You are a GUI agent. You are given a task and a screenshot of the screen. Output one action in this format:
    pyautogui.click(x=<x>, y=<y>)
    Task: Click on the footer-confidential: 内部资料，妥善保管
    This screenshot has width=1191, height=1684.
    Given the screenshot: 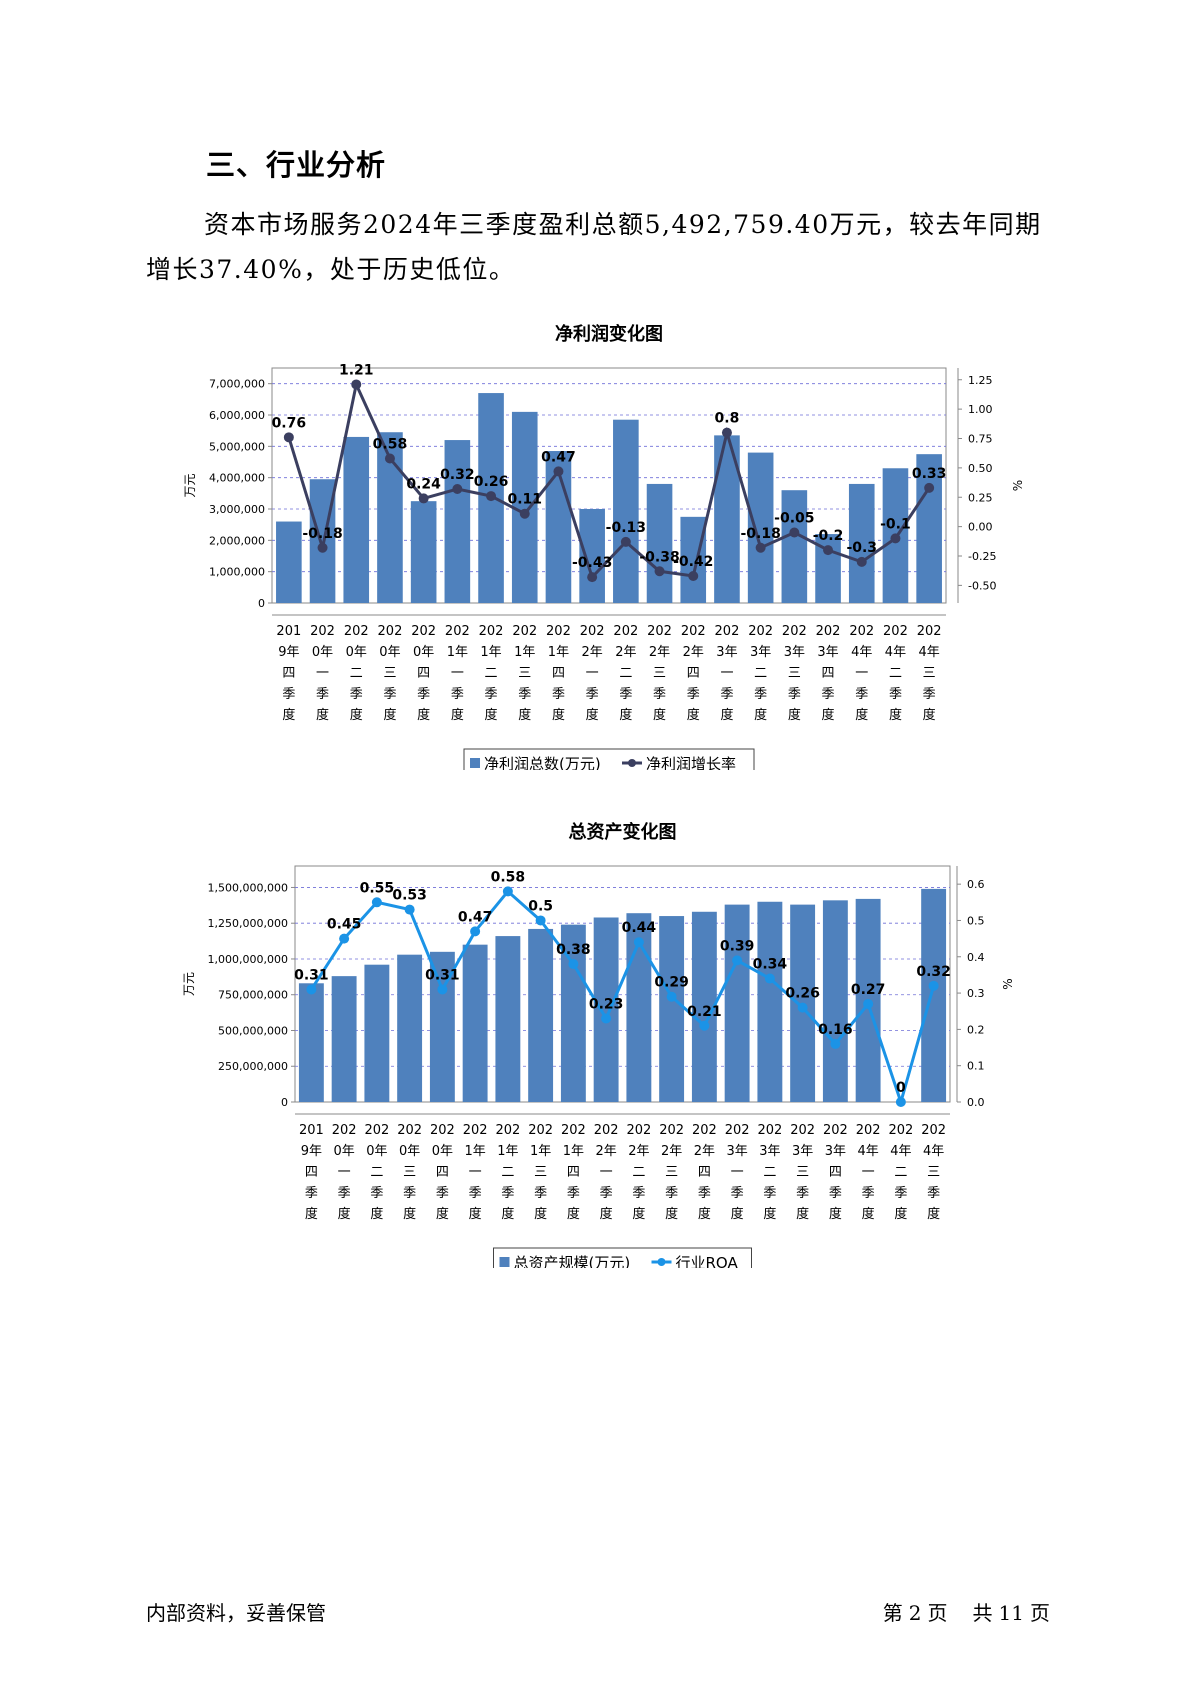 What is the action you would take?
    pyautogui.click(x=236, y=1613)
    